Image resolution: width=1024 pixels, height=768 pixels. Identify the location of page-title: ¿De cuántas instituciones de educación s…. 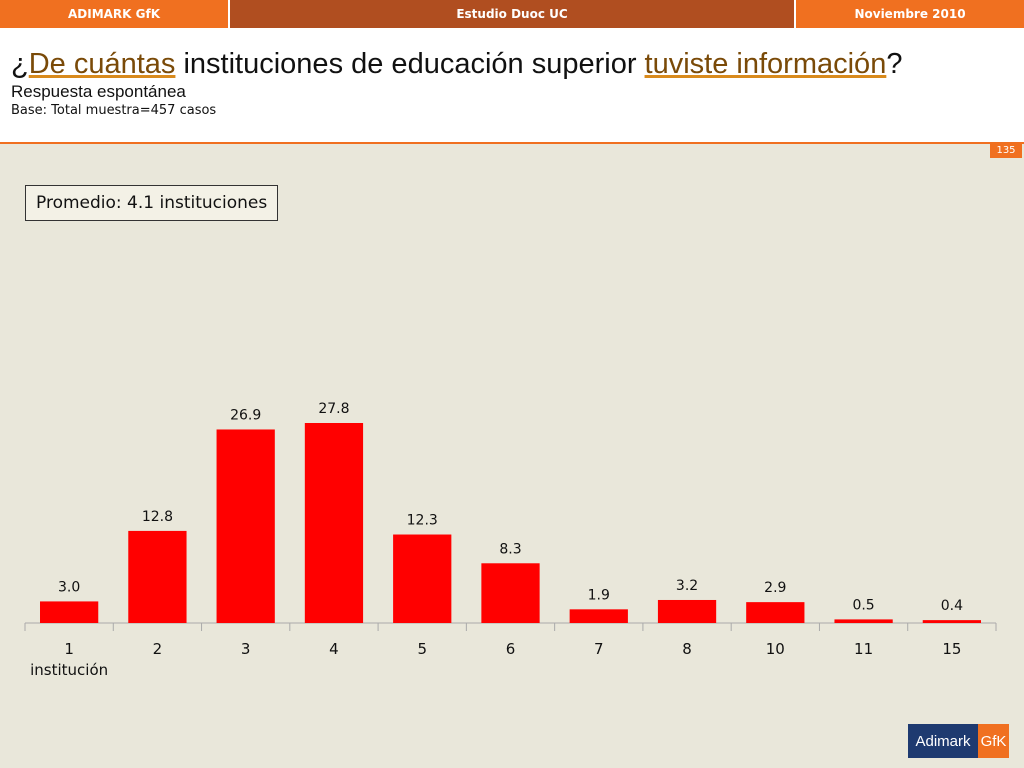
(456, 64).